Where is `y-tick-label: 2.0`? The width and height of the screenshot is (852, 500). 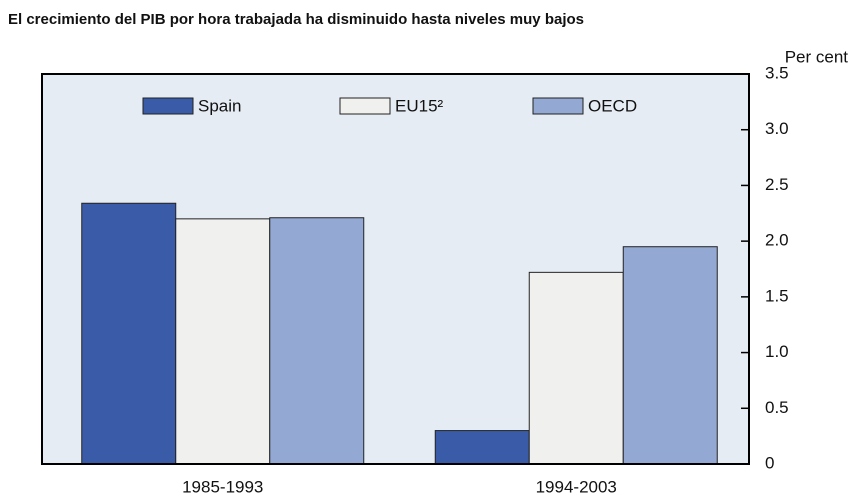 y-tick-label: 2.0 is located at coordinates (777, 240).